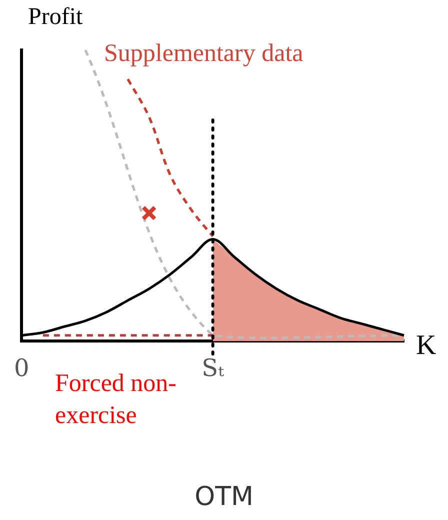 Image resolution: width=448 pixels, height=520 pixels. Describe the element at coordinates (224, 497) in the screenshot. I see `text: OTM` at that location.